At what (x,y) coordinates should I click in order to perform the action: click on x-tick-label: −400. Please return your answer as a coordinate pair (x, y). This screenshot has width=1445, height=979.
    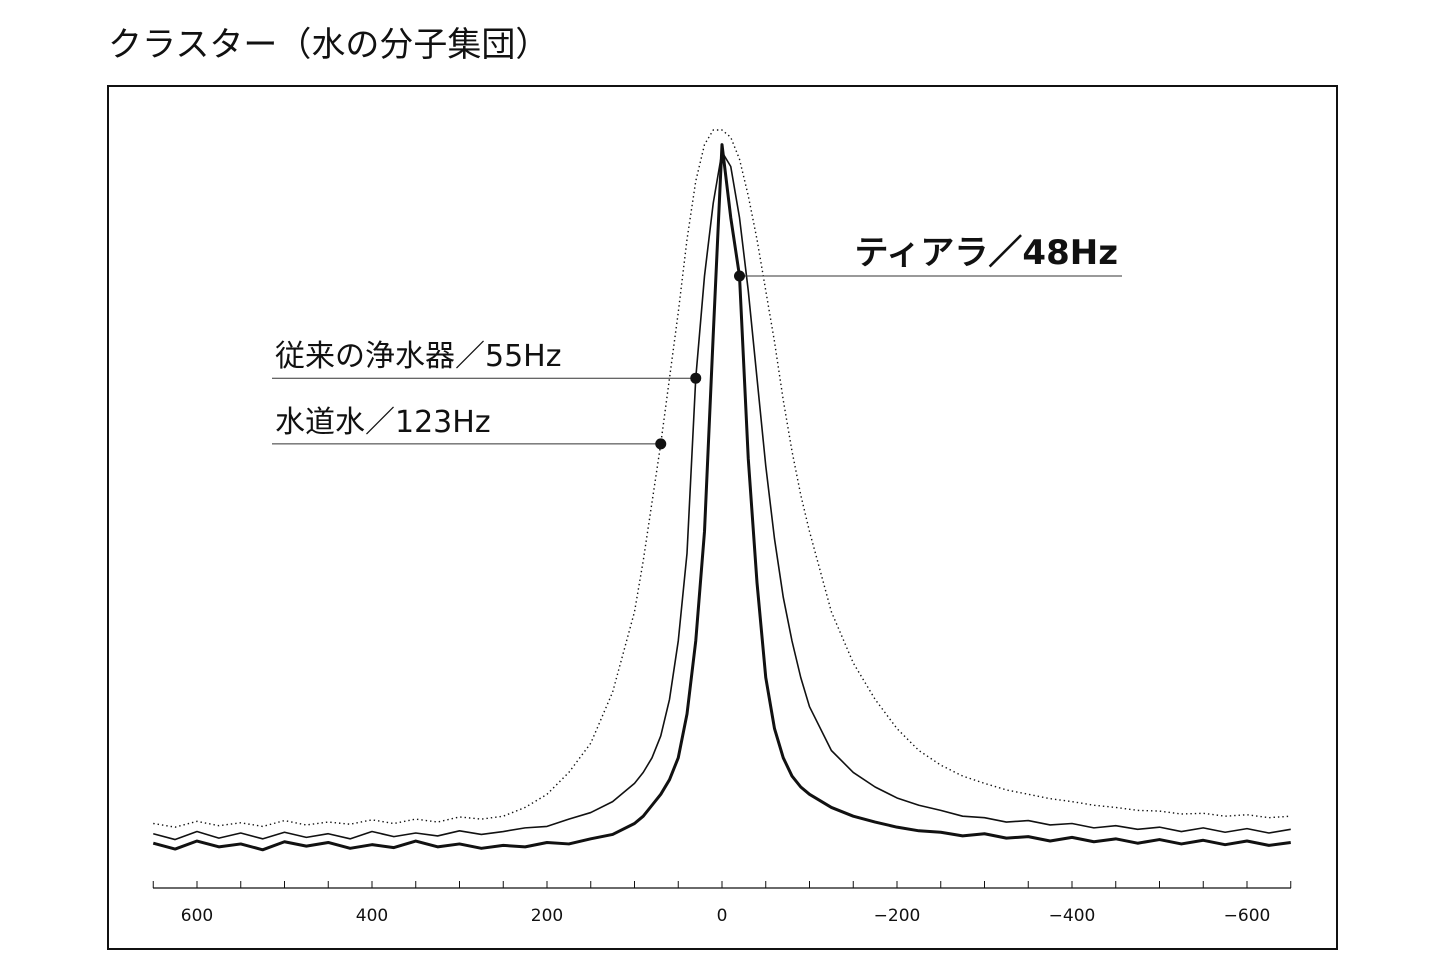
    Looking at the image, I should click on (1072, 916).